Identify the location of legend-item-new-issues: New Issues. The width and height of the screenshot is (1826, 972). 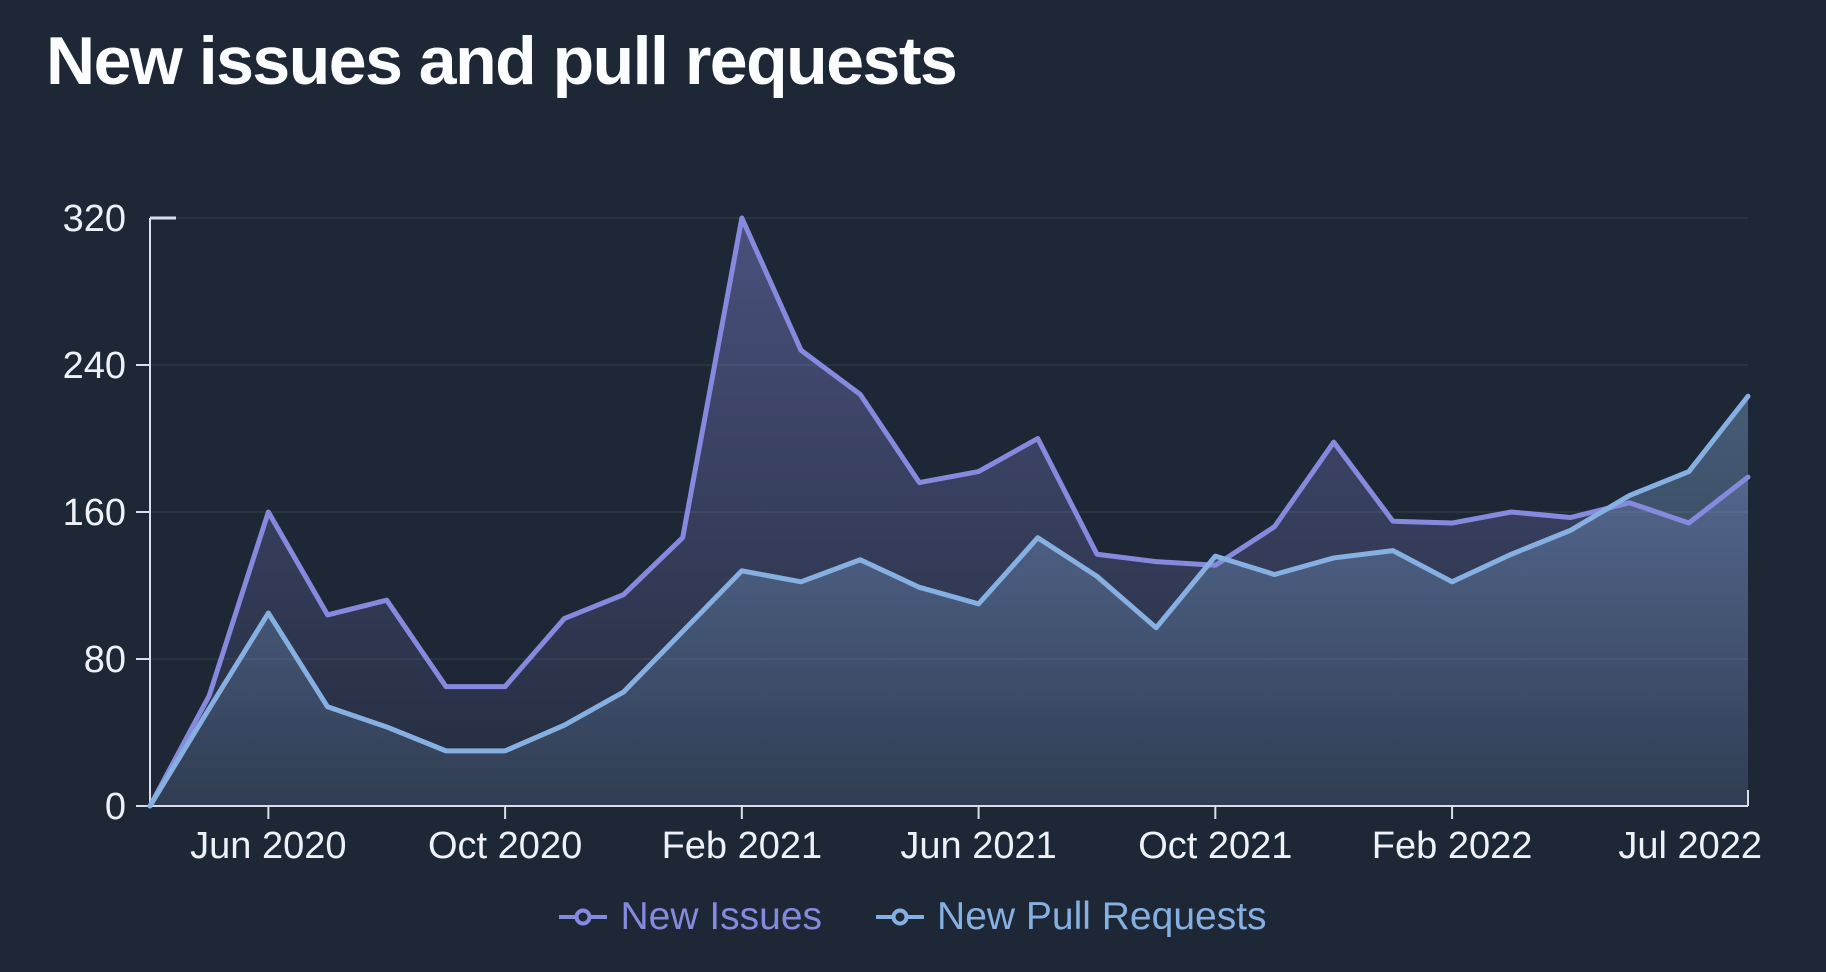
(690, 916).